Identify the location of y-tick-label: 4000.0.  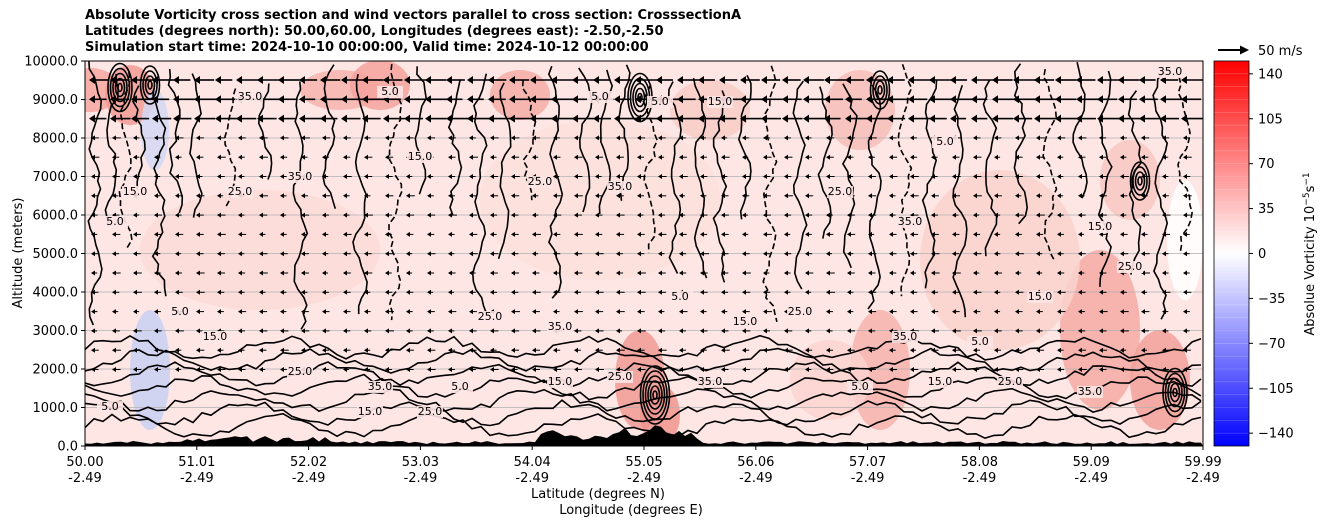
(56, 293).